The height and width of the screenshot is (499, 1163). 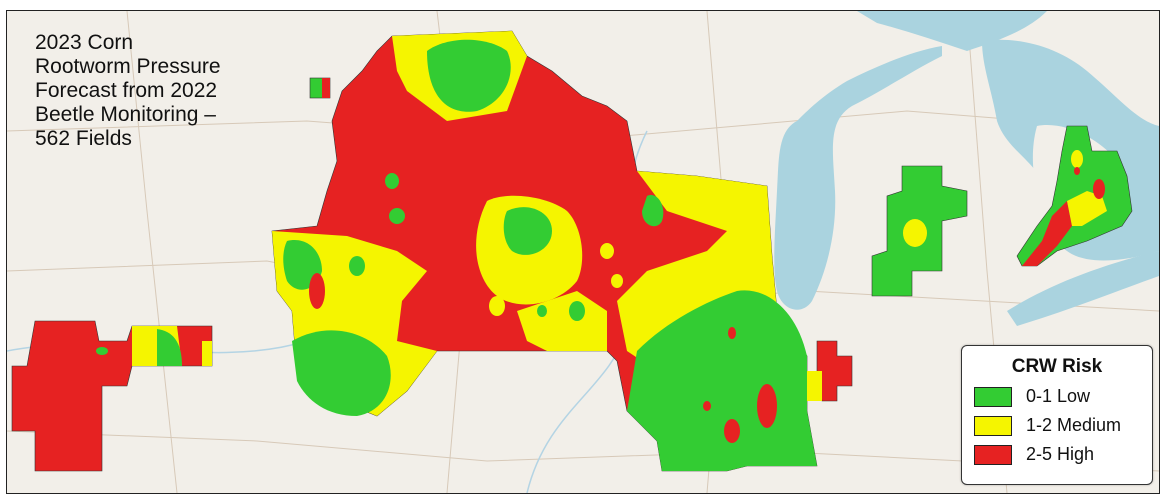 What do you see at coordinates (112, 396) in the screenshot?
I see `risk-region-southwest` at bounding box center [112, 396].